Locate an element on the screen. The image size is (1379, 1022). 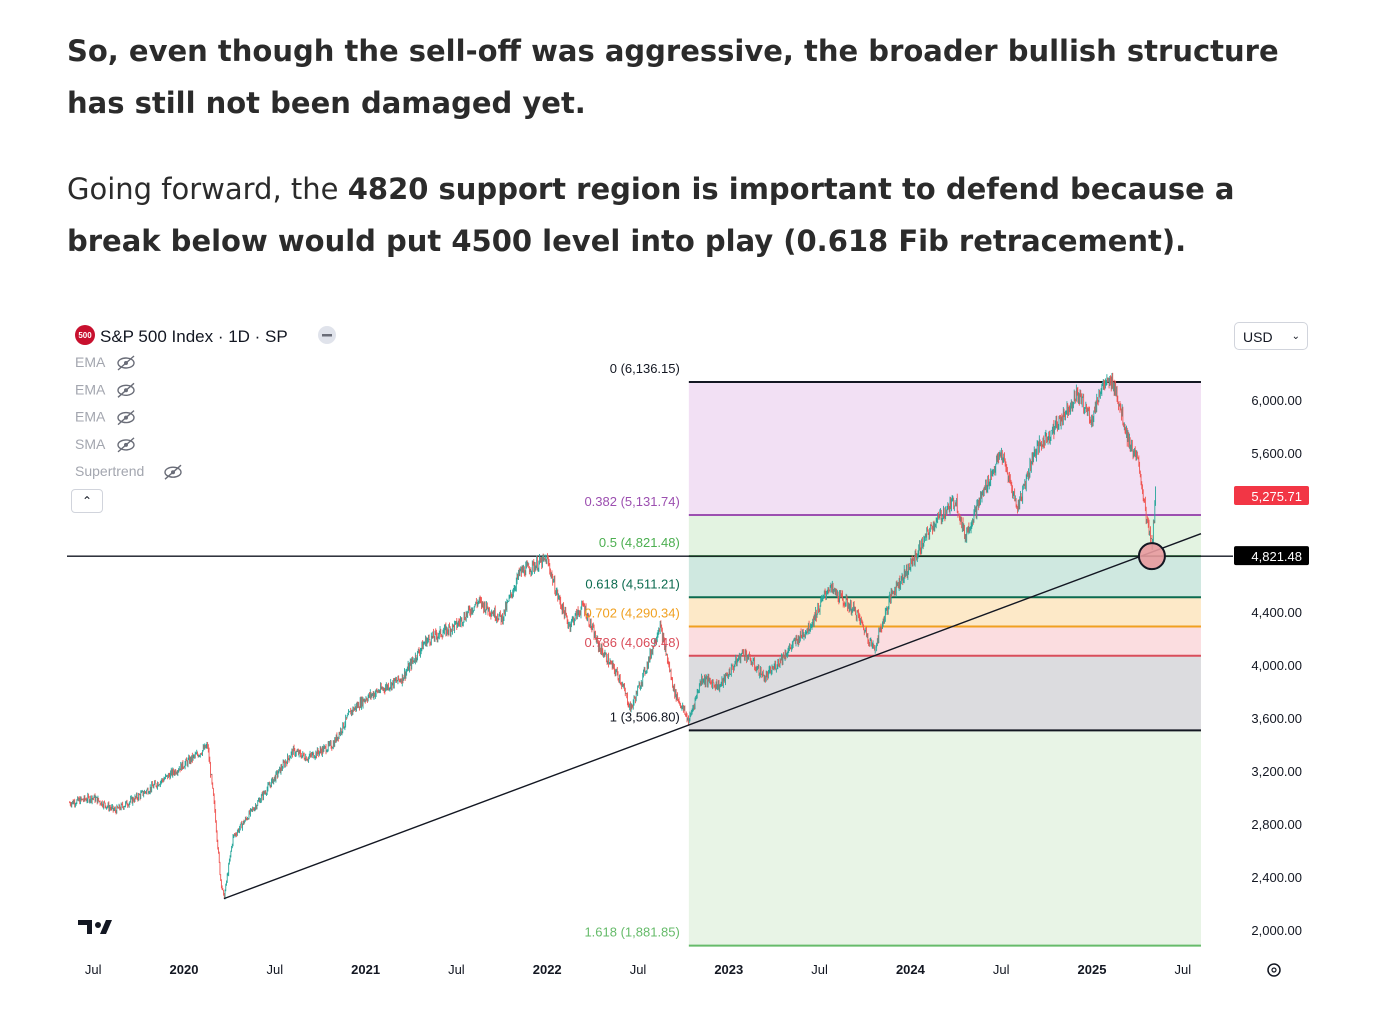
collapse-indicators-button: ⌃ is located at coordinates (87, 501).